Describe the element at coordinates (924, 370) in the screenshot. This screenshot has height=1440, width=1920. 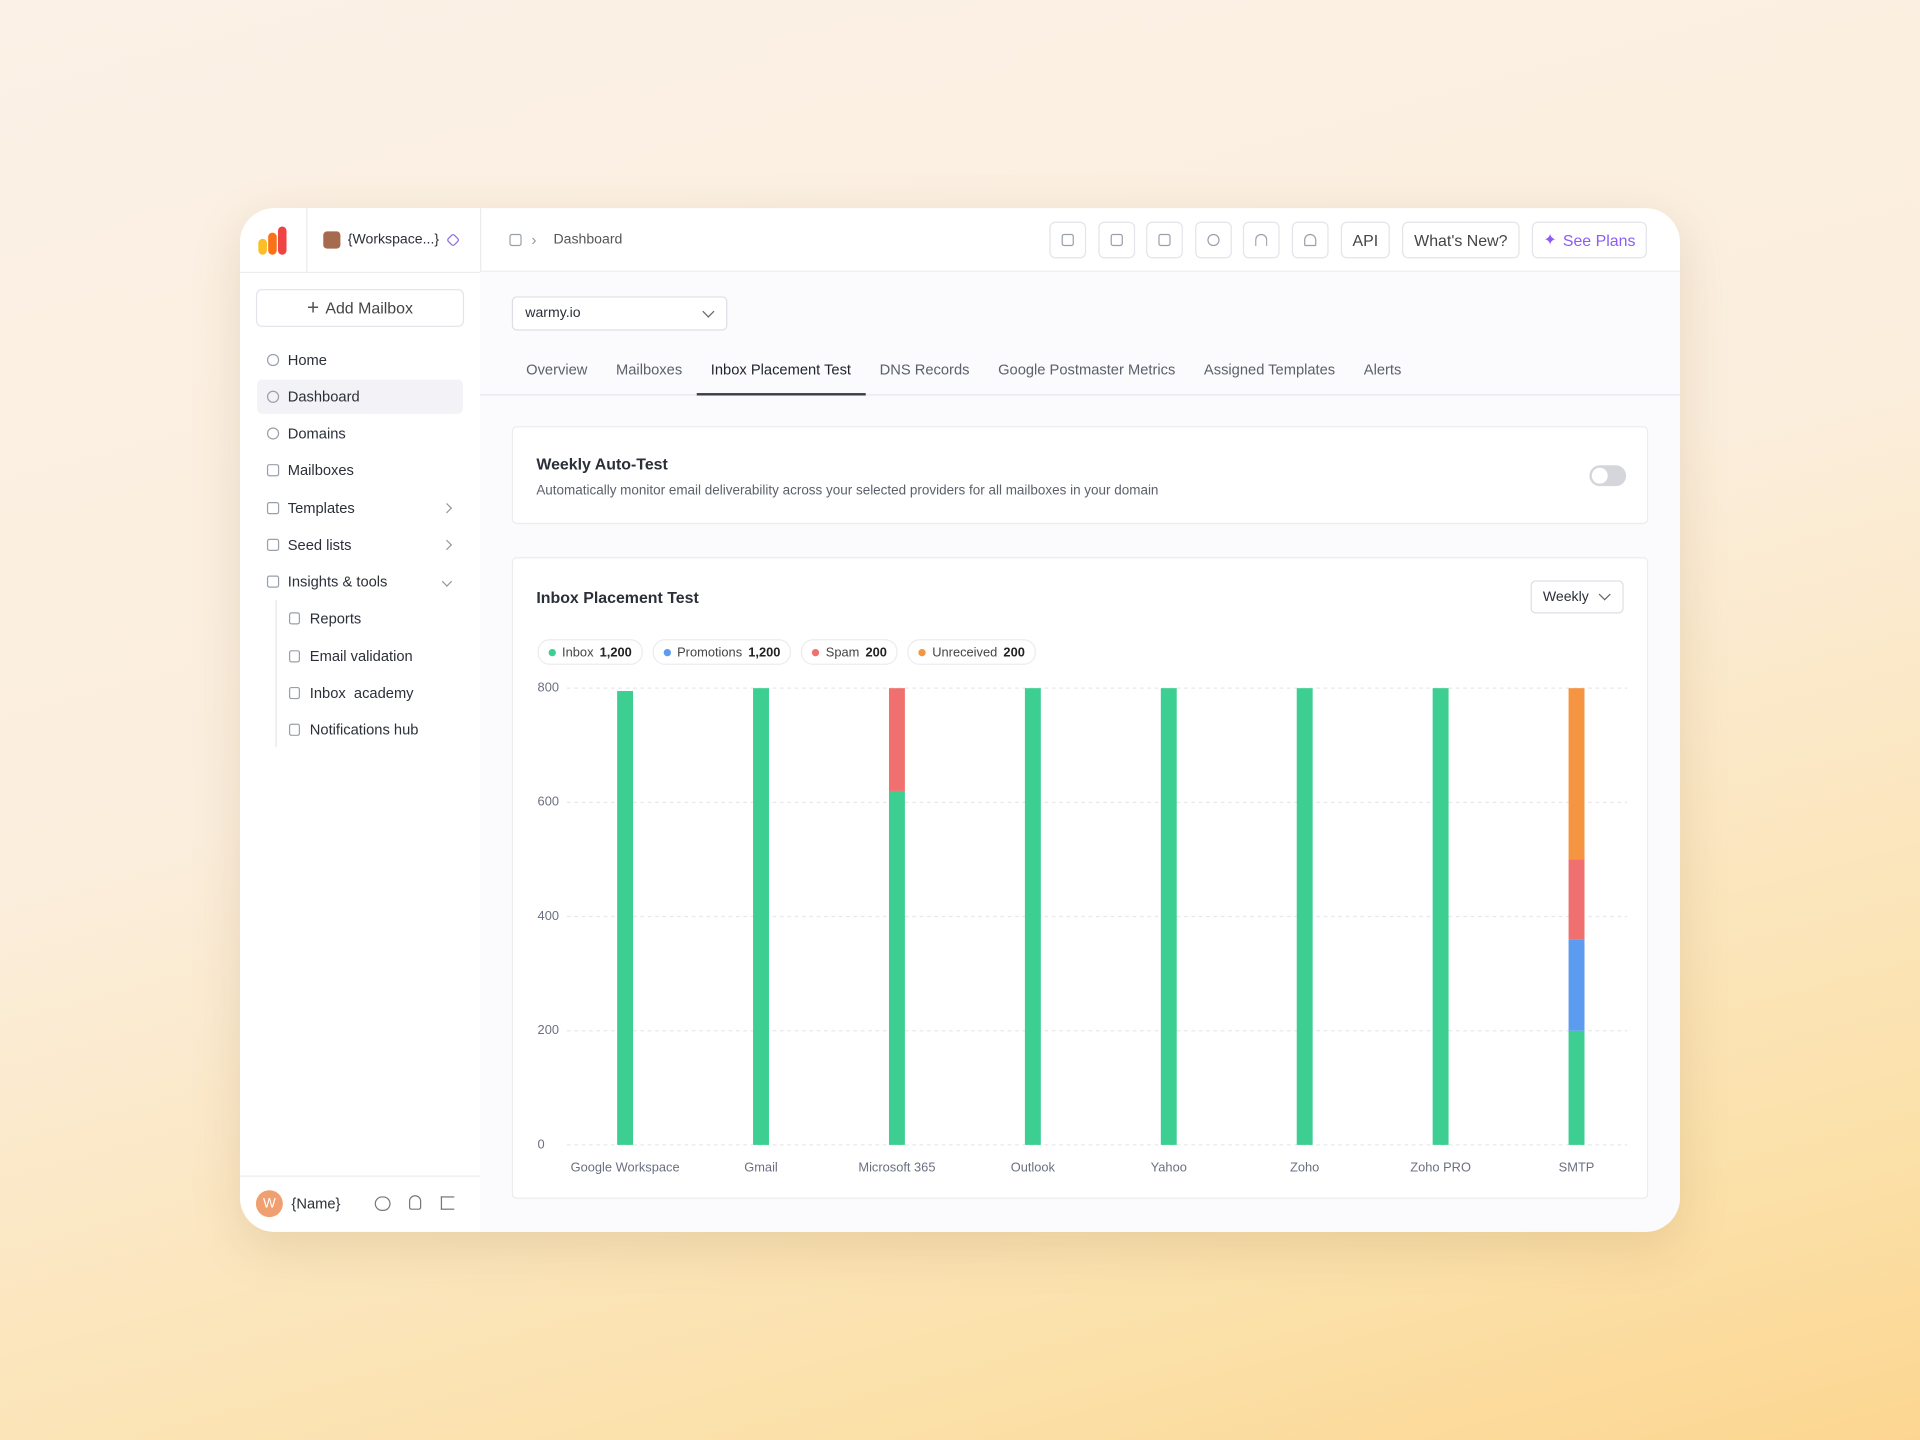
I see `tab: DNS Records` at that location.